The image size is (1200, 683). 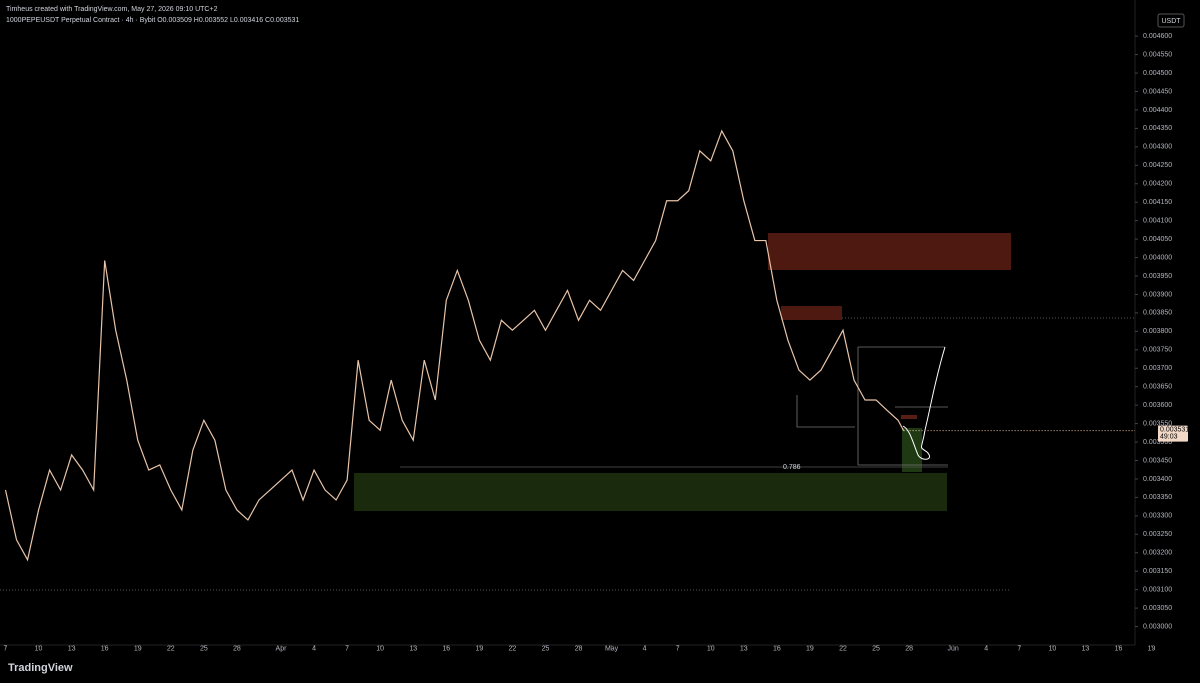 I want to click on y-tick-label: 0.004250, so click(x=1157, y=165).